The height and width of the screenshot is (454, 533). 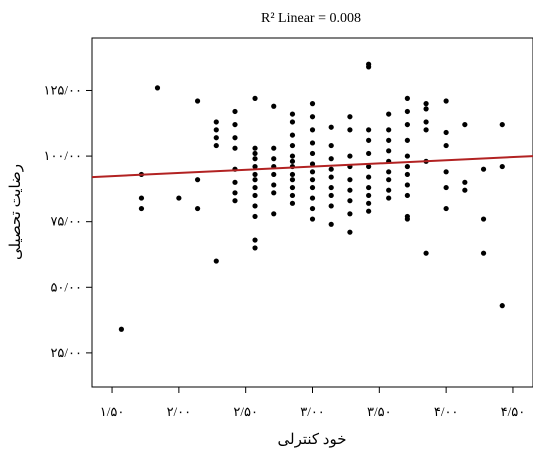 I want to click on x-axis: ۱/۵۰ ۲/۰۰ ۲/۵۰ ۳/۰۰ ۳/۵۰ ۴/۰۰ ۴/۵۰, so click(x=312, y=403).